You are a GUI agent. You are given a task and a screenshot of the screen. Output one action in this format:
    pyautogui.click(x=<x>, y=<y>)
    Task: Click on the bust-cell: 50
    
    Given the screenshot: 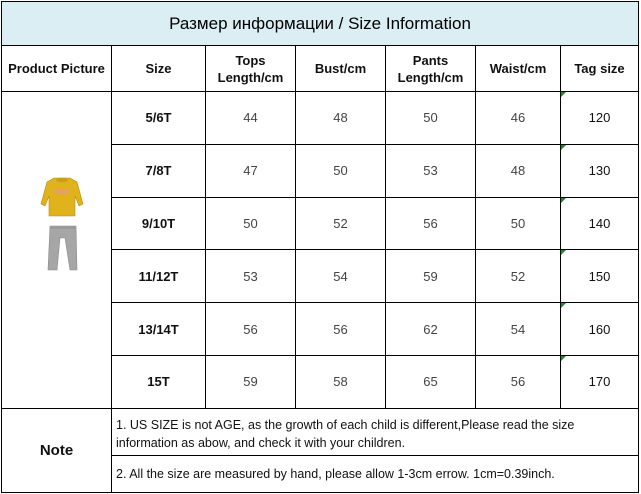 What is the action you would take?
    pyautogui.click(x=341, y=171)
    